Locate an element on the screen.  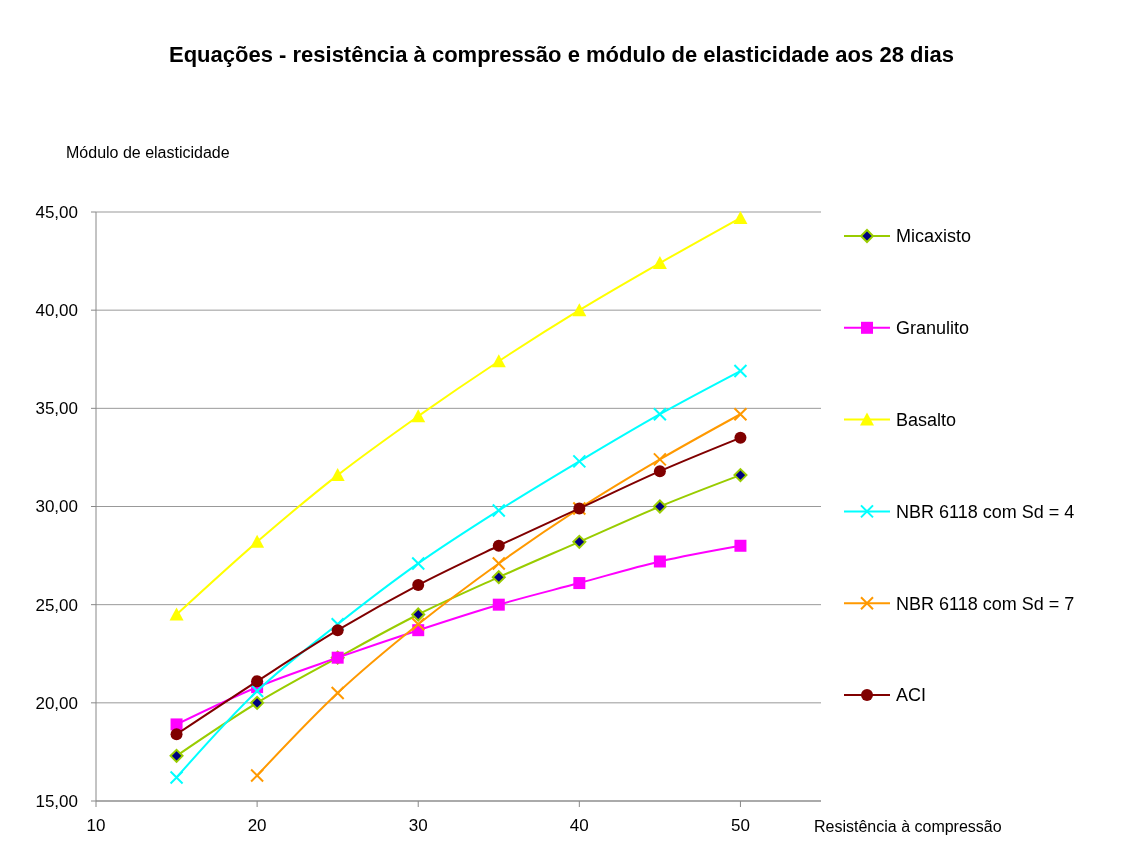
y-tick-label: 40,00 is located at coordinates (56, 311).